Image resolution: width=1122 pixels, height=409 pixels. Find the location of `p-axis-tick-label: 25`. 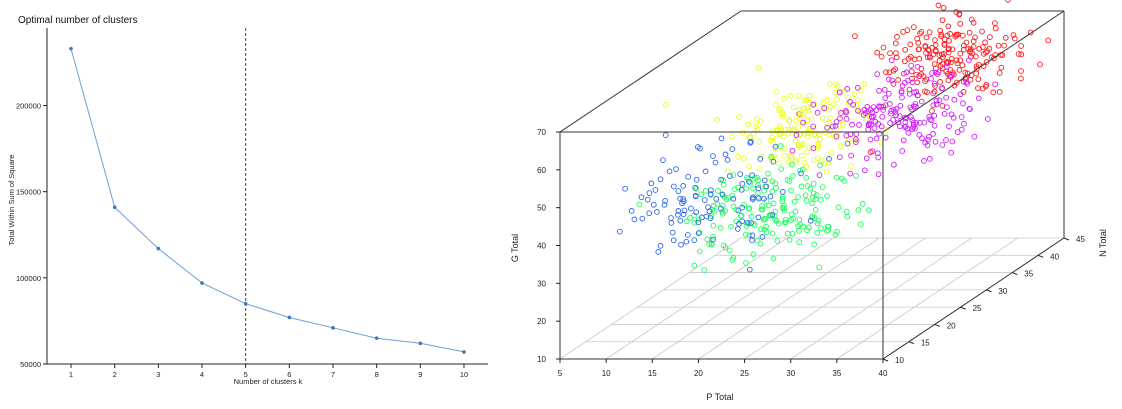

p-axis-tick-label: 25 is located at coordinates (744, 373).